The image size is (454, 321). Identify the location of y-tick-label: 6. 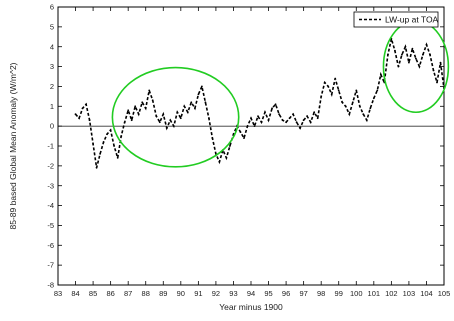
(52, 7).